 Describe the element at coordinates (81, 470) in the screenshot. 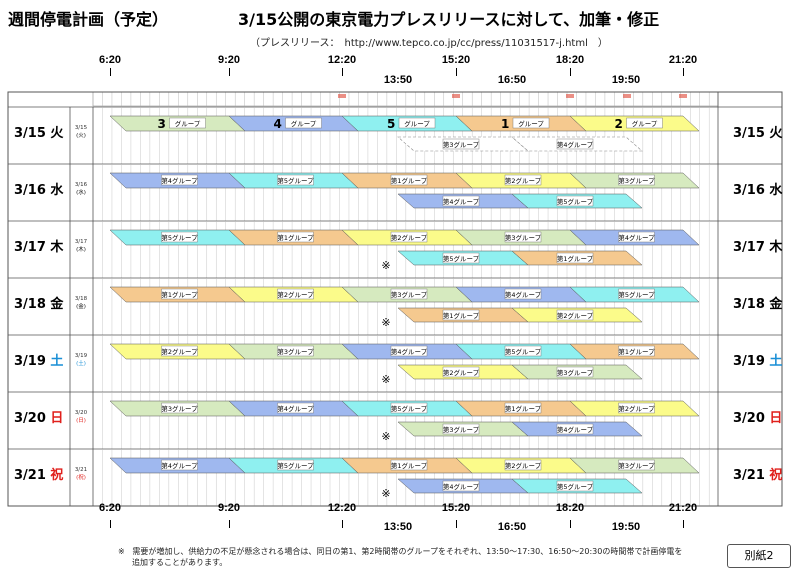

I see `day-small-date: 3/21` at that location.